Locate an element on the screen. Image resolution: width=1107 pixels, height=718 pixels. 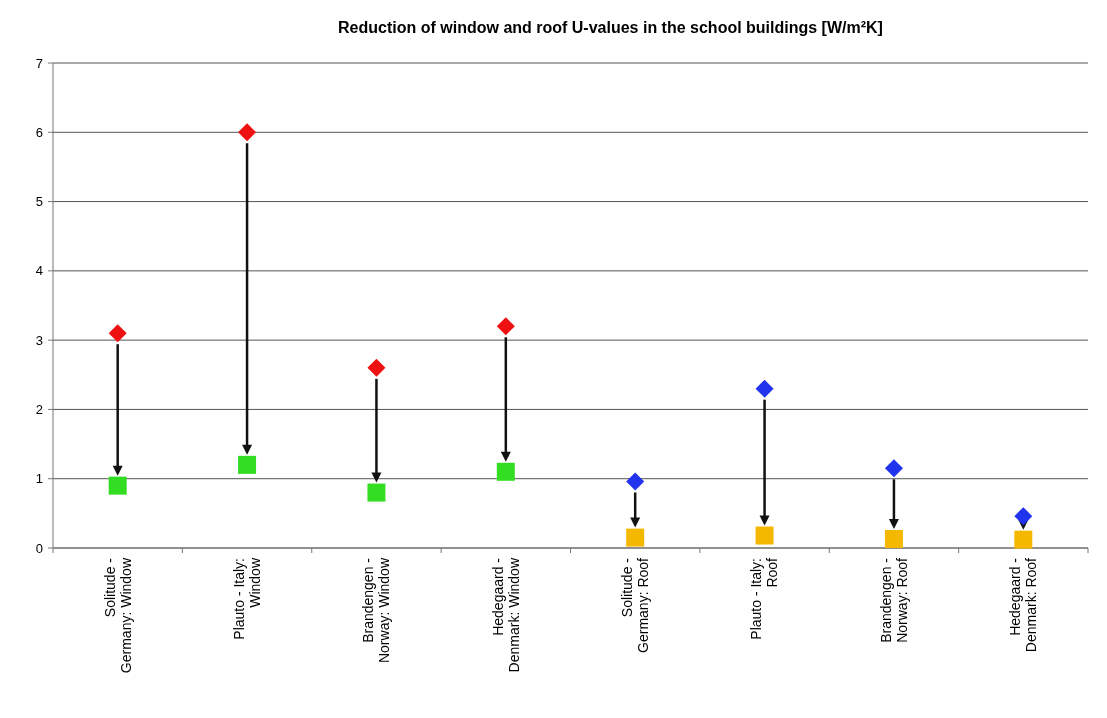
chart-title: Reduction of window and roof U-values in the school buildings [W/m²K] is located at coordinates (610, 27).